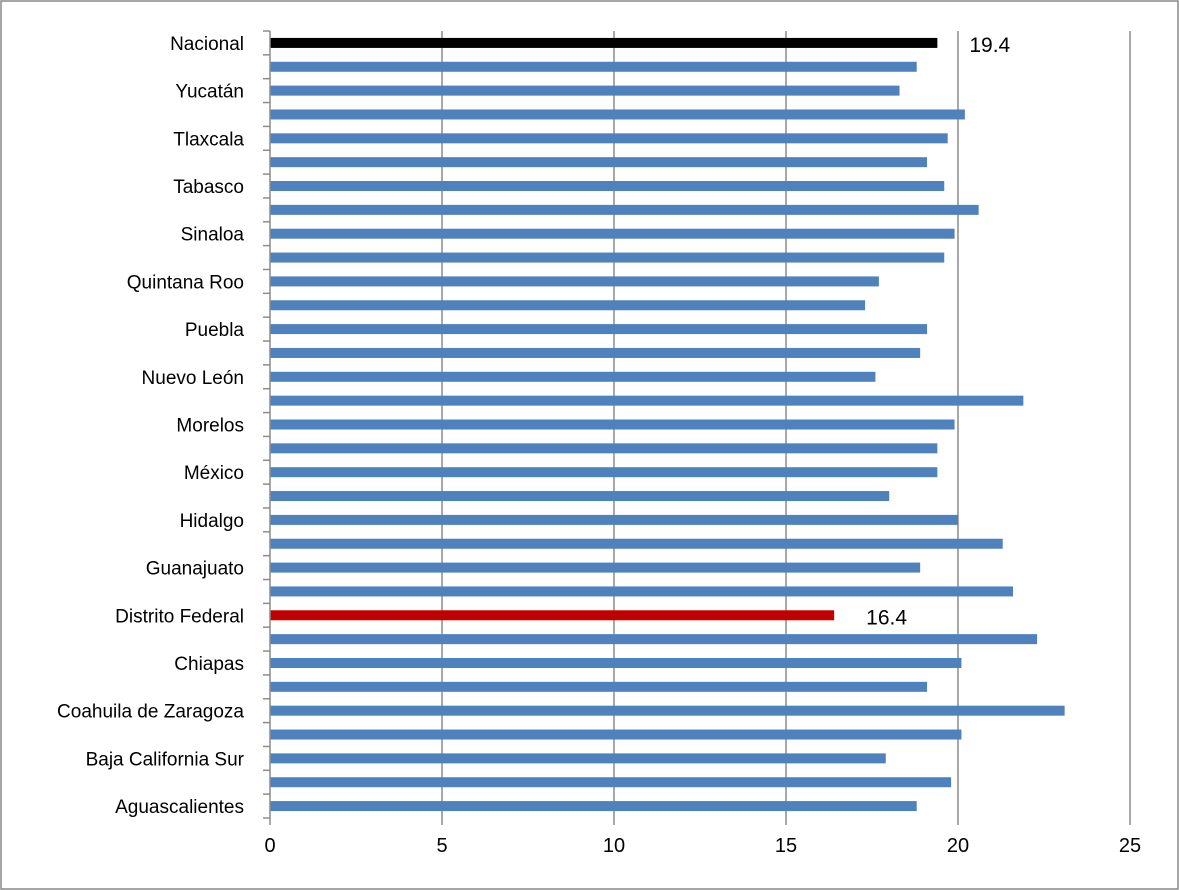 Image resolution: width=1179 pixels, height=890 pixels. Describe the element at coordinates (886, 617) in the screenshot. I see `data-label-24: 16.4` at that location.